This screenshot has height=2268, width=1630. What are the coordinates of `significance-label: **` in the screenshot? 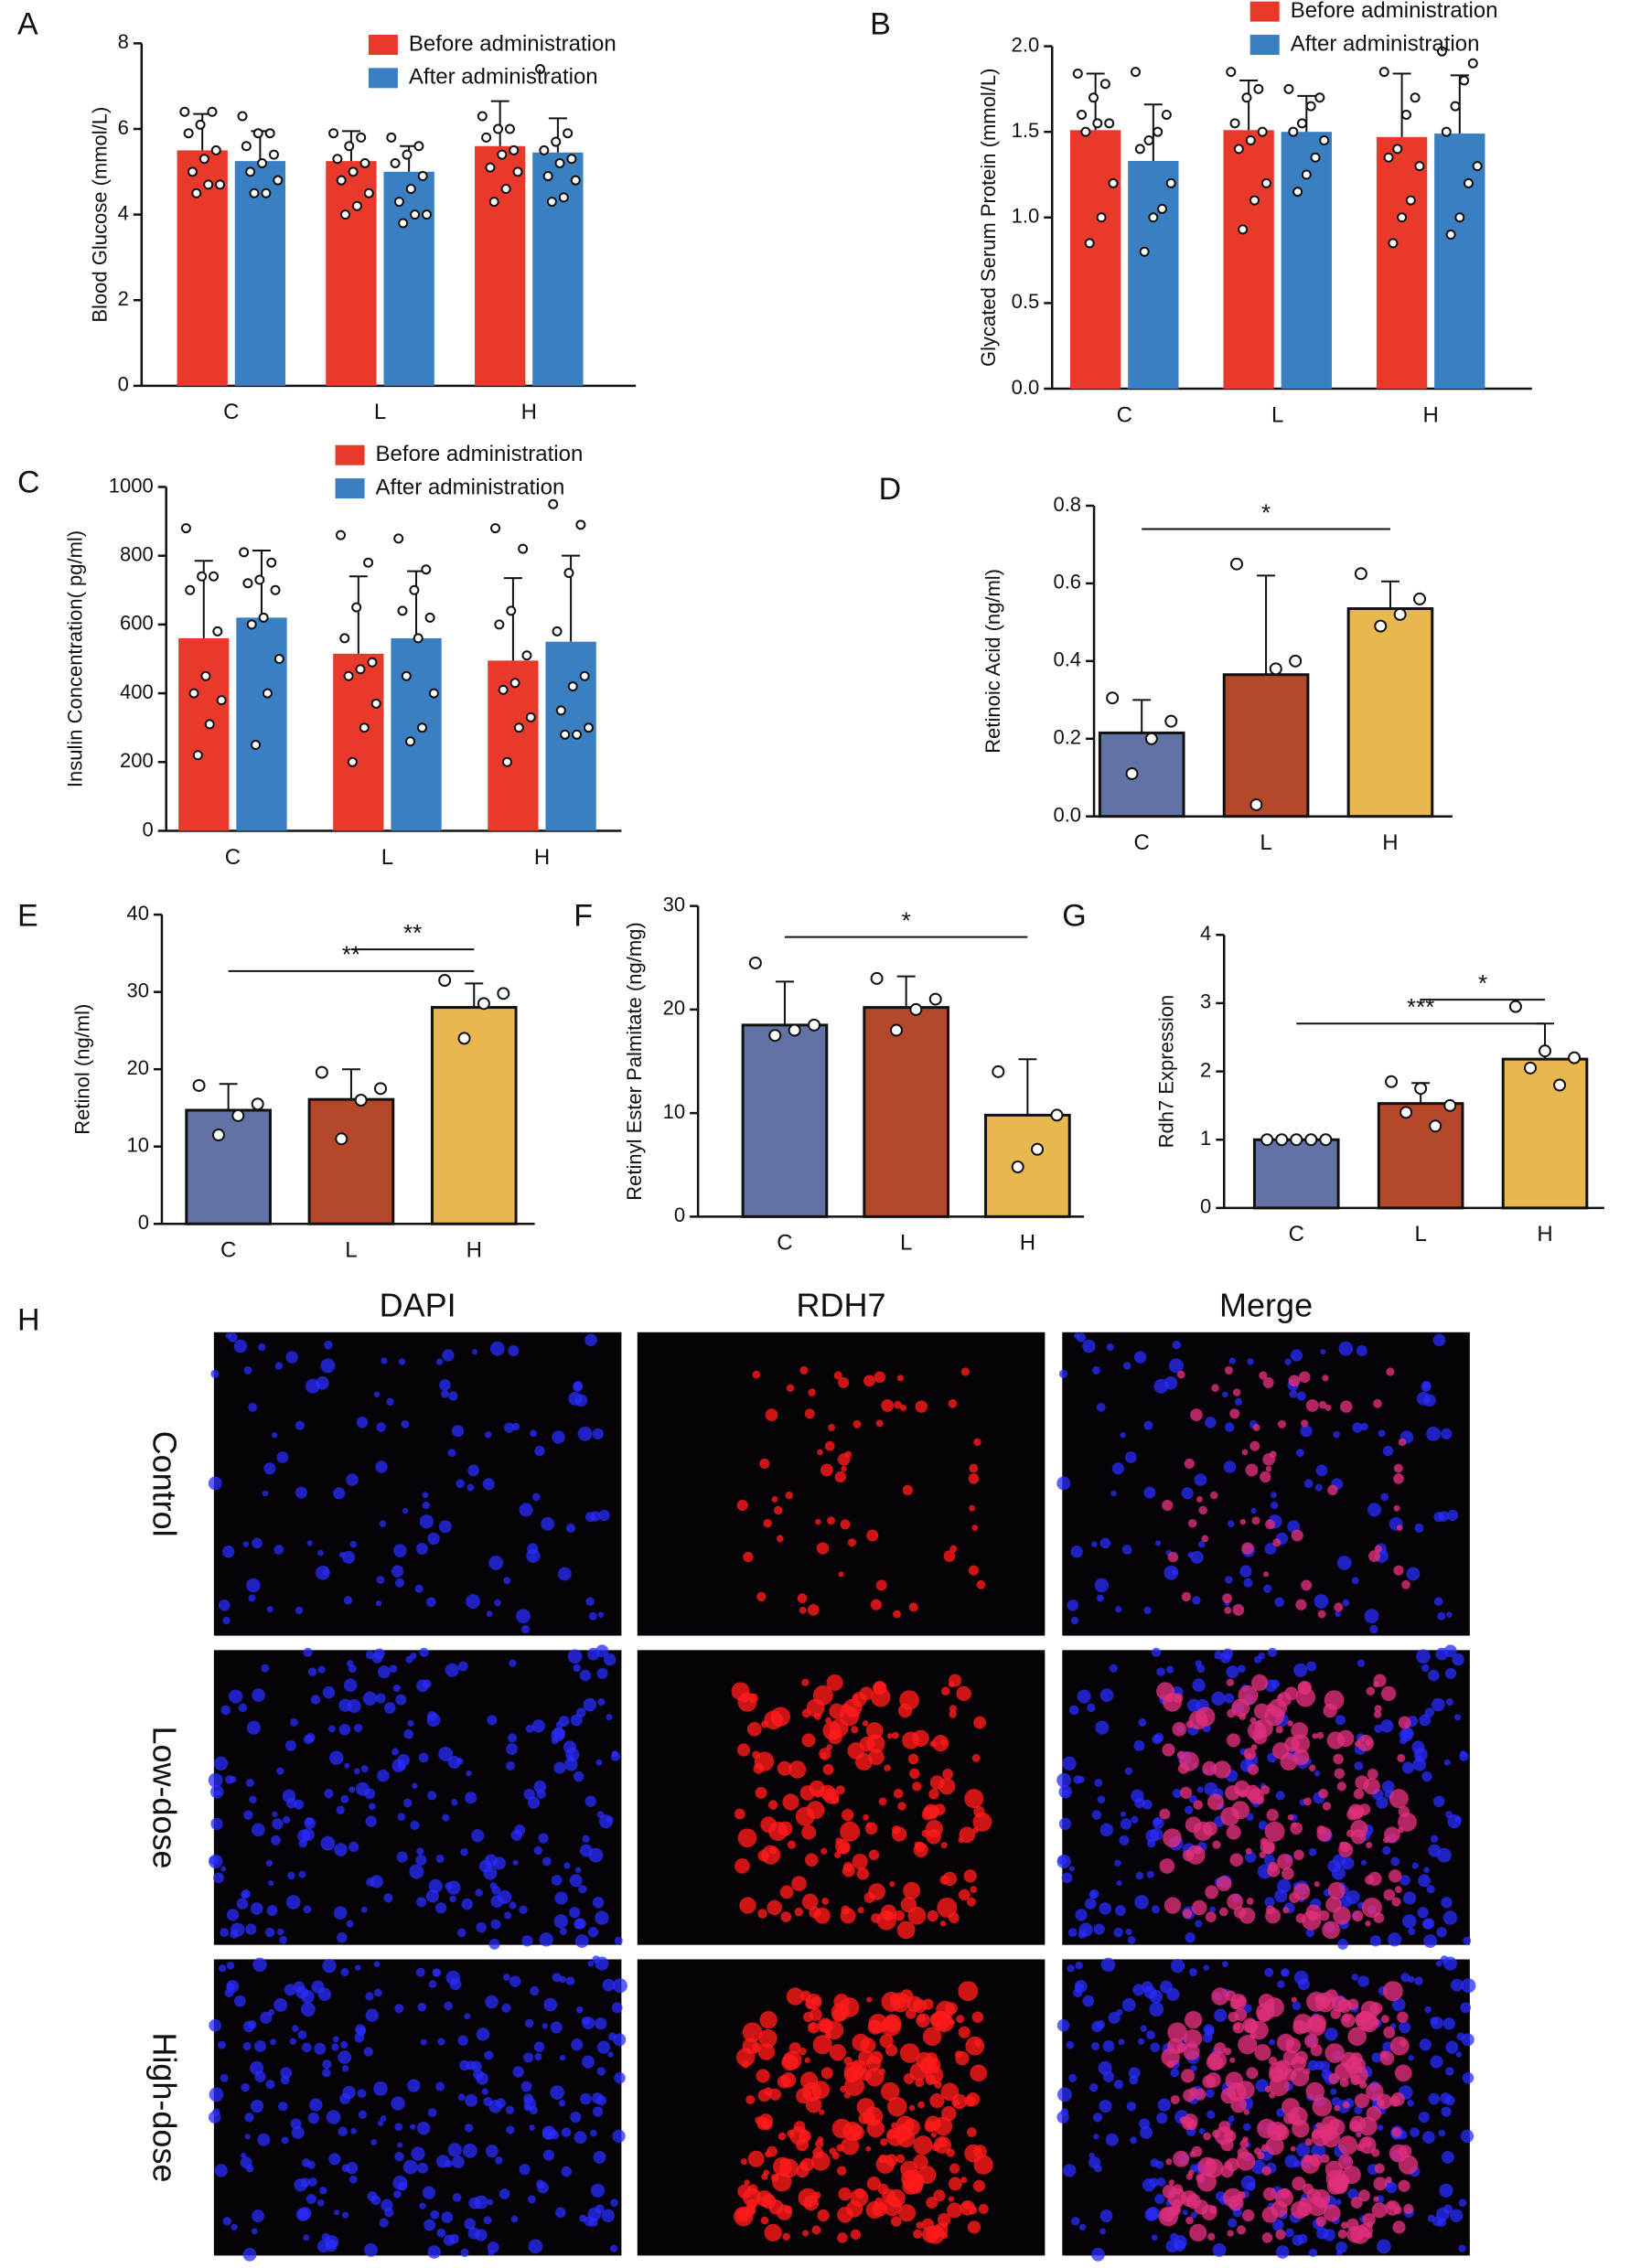 It's located at (351, 955).